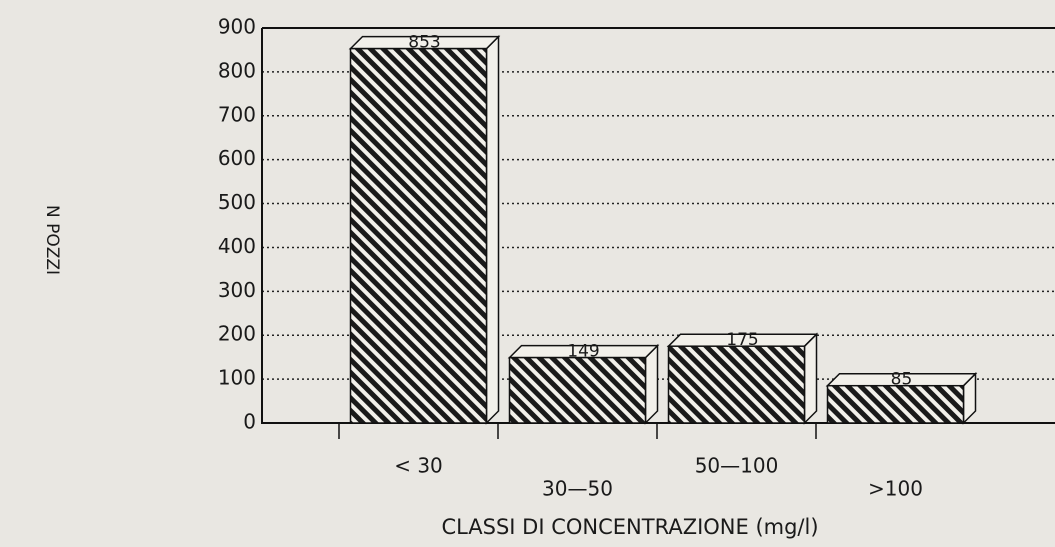  What do you see at coordinates (902, 380) in the screenshot?
I see `value-label: 85` at bounding box center [902, 380].